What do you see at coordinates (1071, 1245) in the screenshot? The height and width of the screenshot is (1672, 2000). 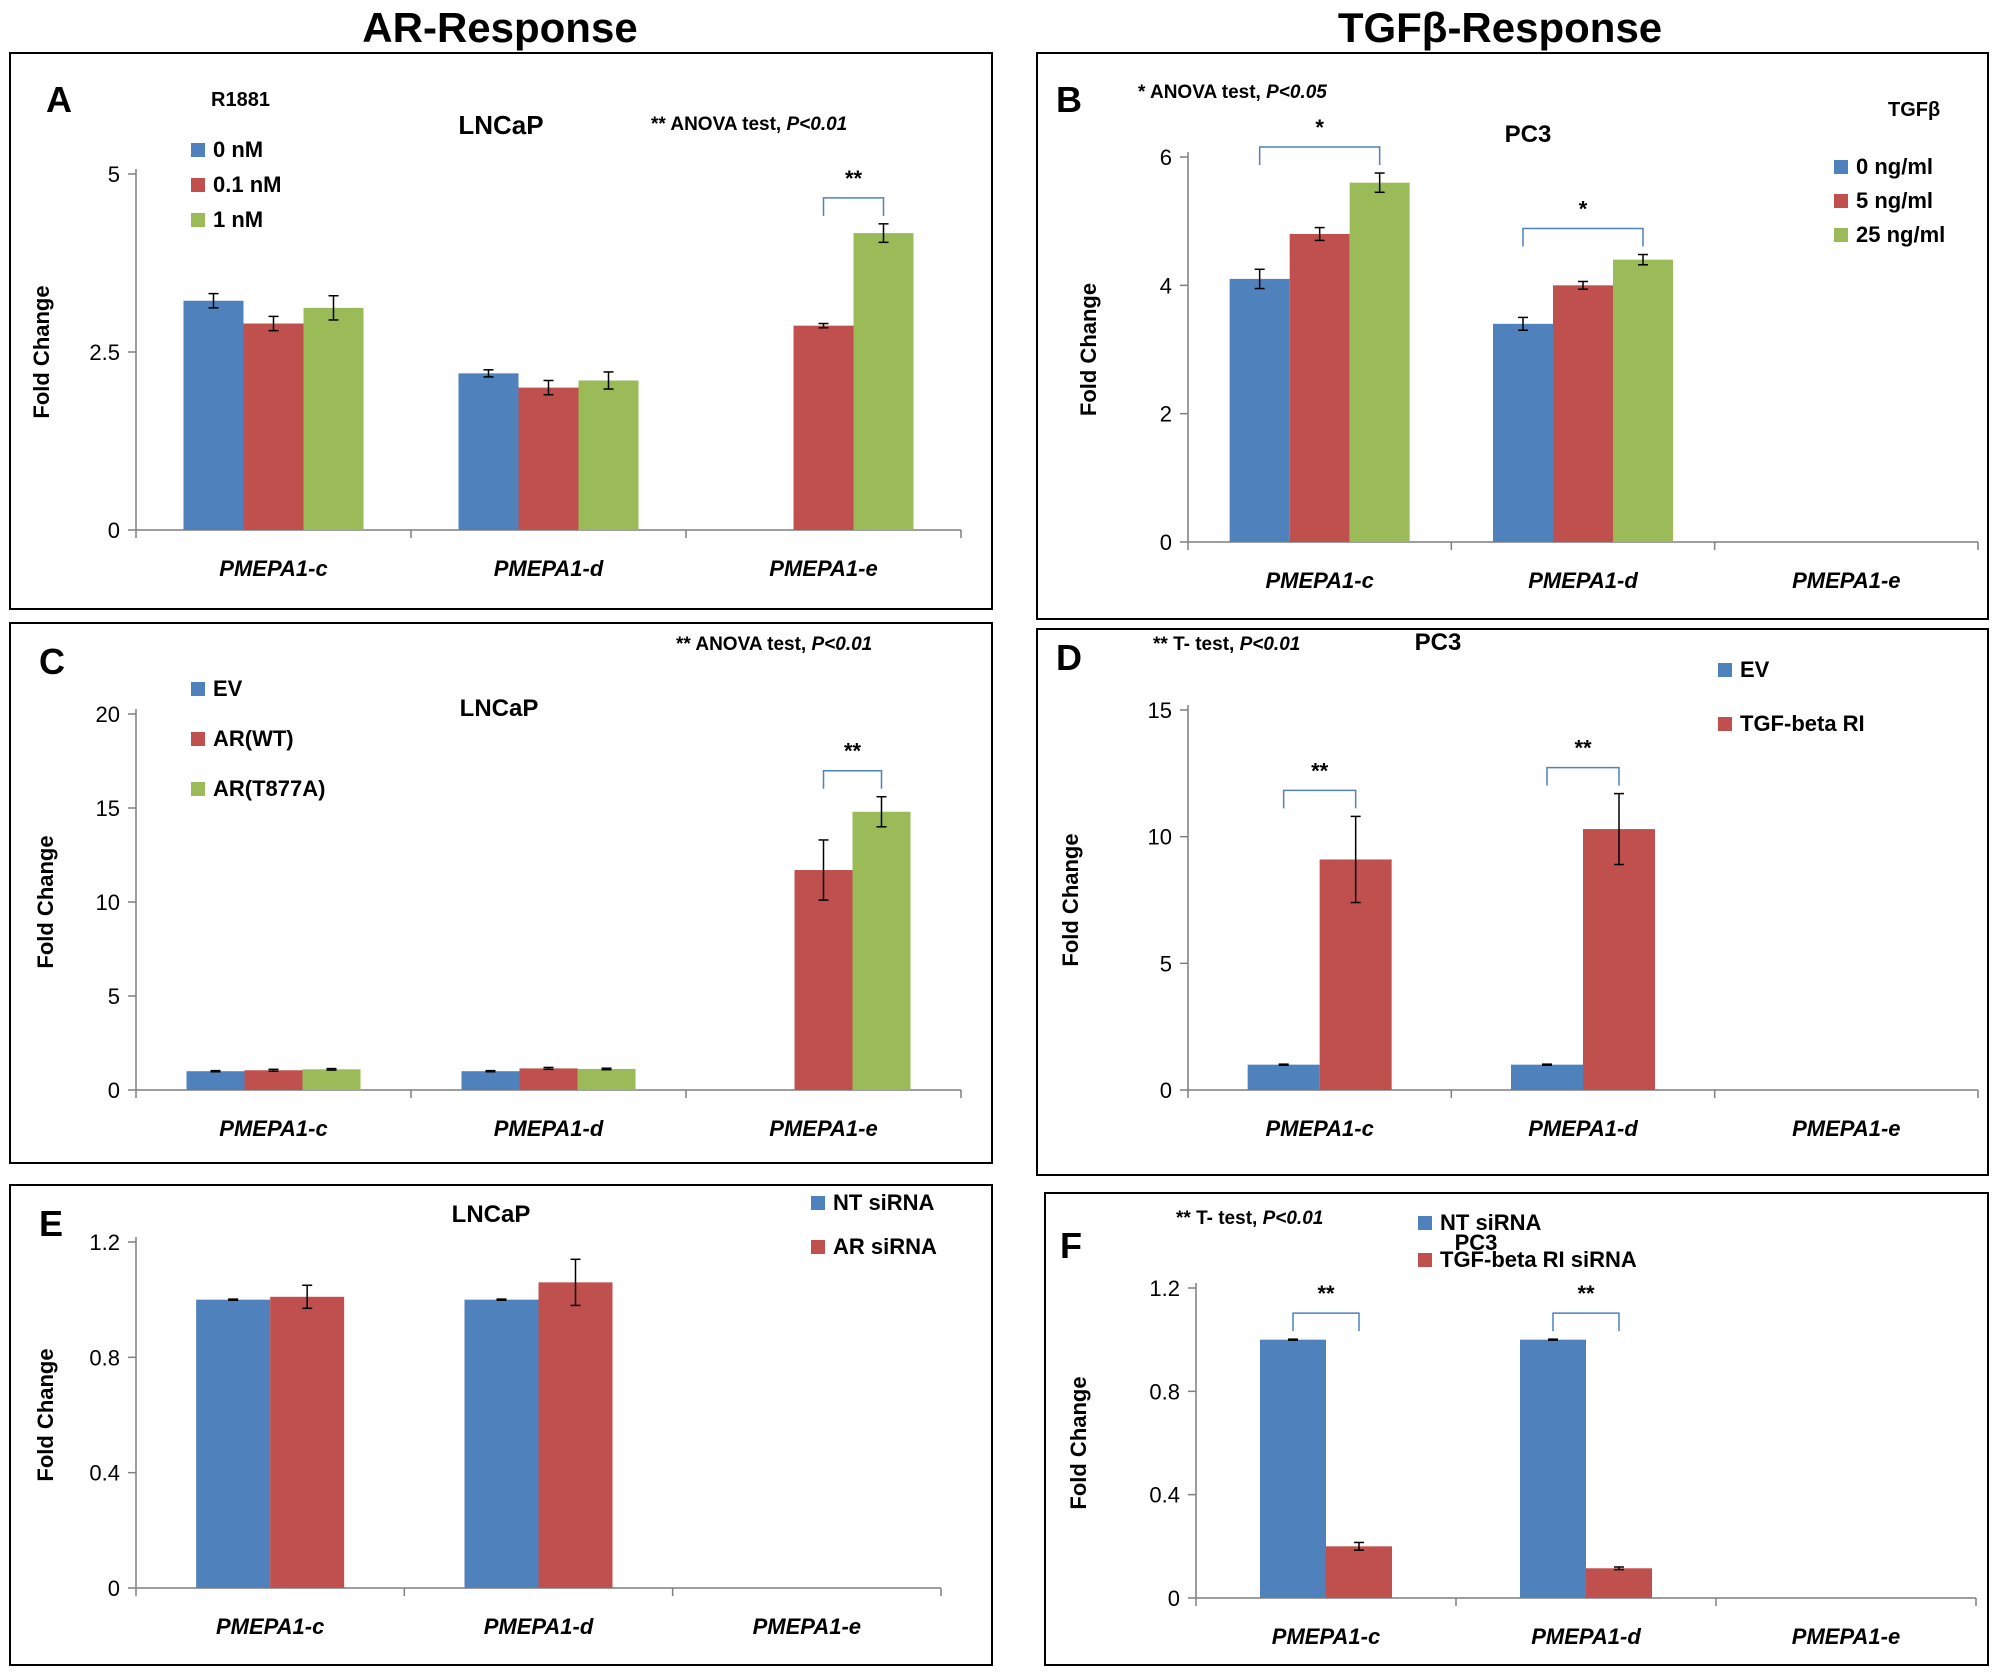 I see `panel-label: F` at bounding box center [1071, 1245].